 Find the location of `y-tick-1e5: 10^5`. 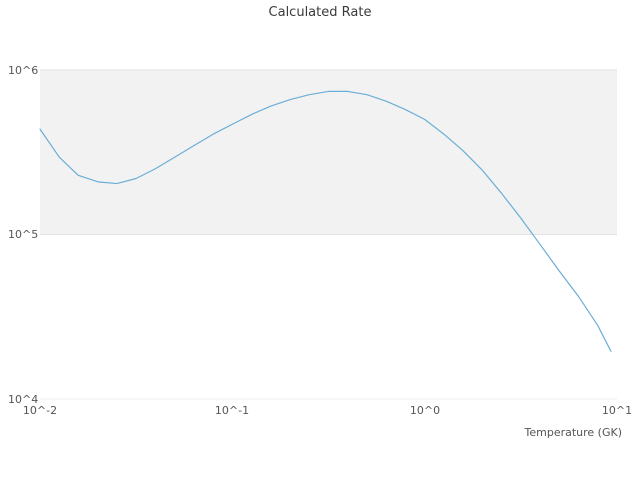

y-tick-1e5: 10^5 is located at coordinates (23, 234).